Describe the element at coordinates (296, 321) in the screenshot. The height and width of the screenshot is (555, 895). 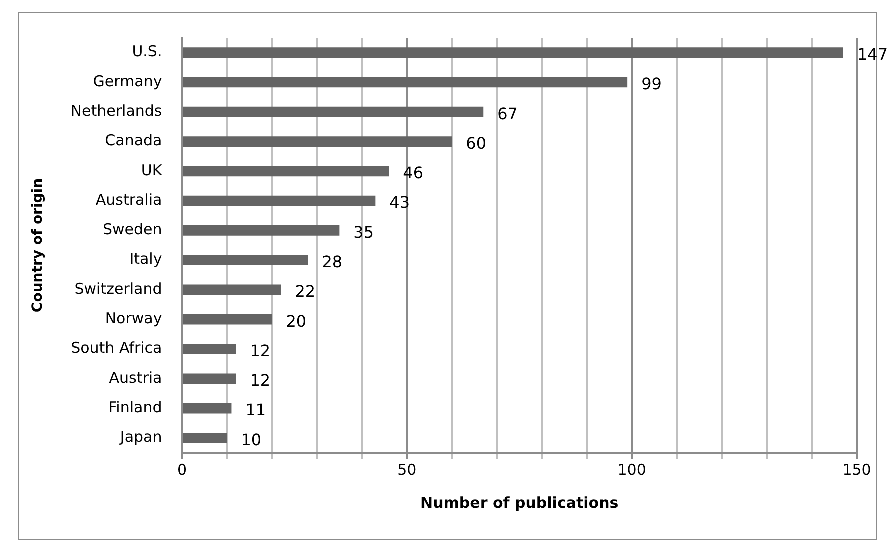
I see `data-label: 20` at that location.